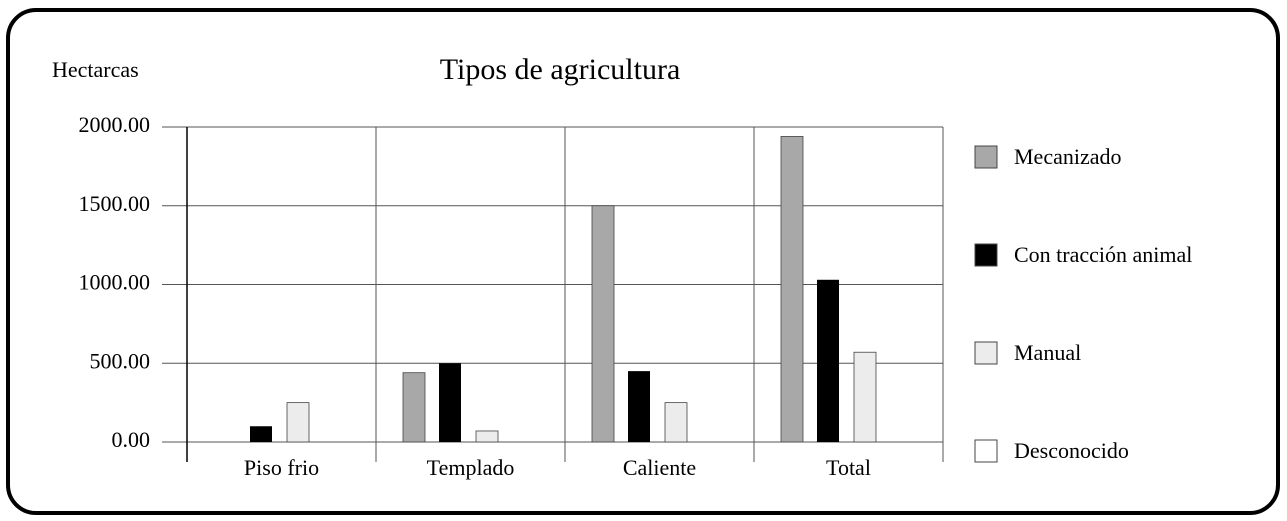 The width and height of the screenshot is (1287, 521). What do you see at coordinates (659, 467) in the screenshot?
I see `x-tick-label: Caliente` at bounding box center [659, 467].